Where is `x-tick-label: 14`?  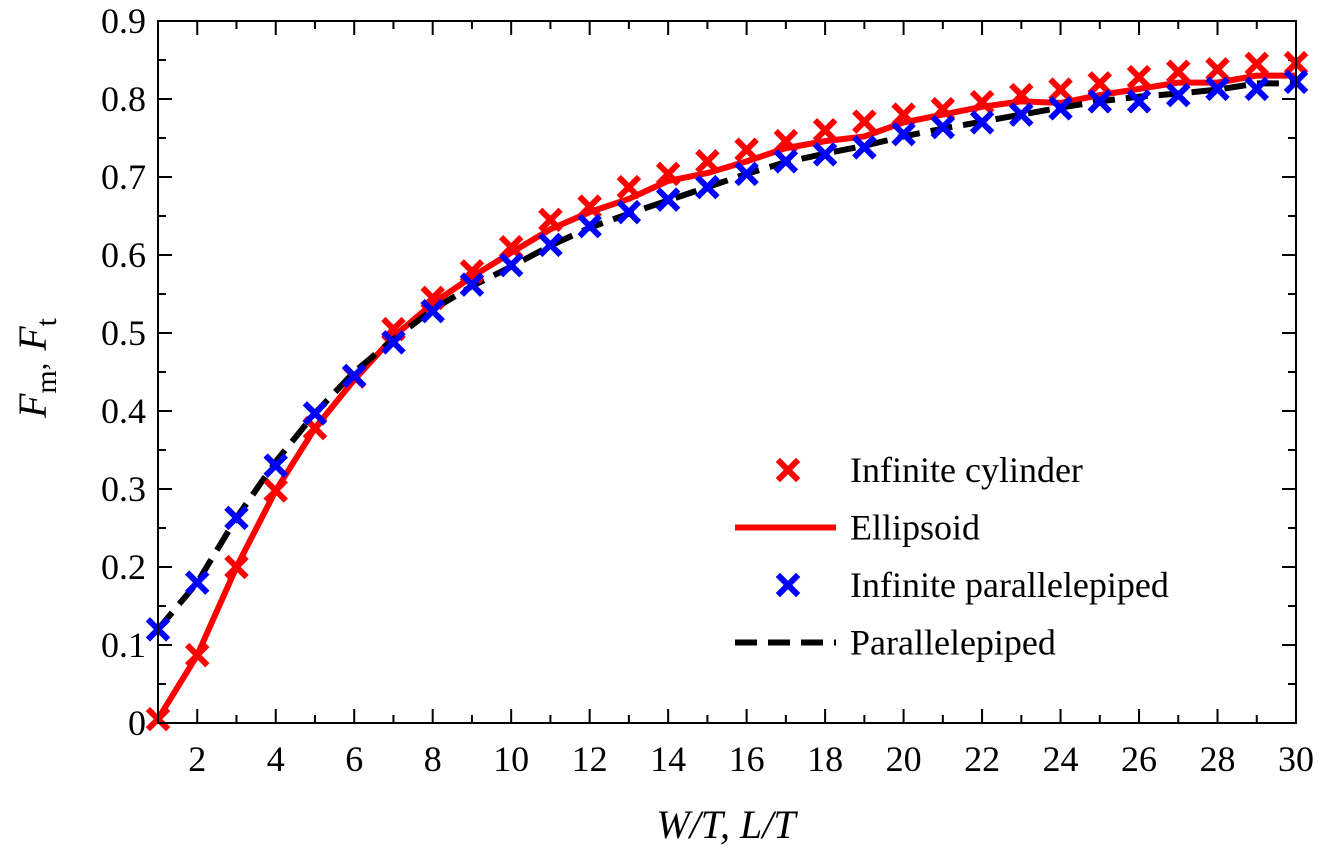 x-tick-label: 14 is located at coordinates (668, 759).